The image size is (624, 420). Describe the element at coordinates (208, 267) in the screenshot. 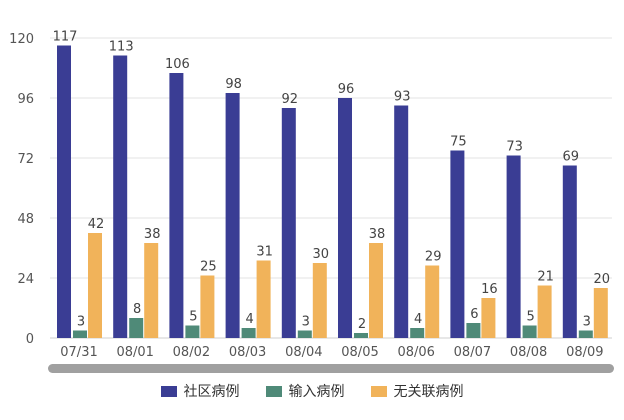

I see `data-label: 25` at that location.